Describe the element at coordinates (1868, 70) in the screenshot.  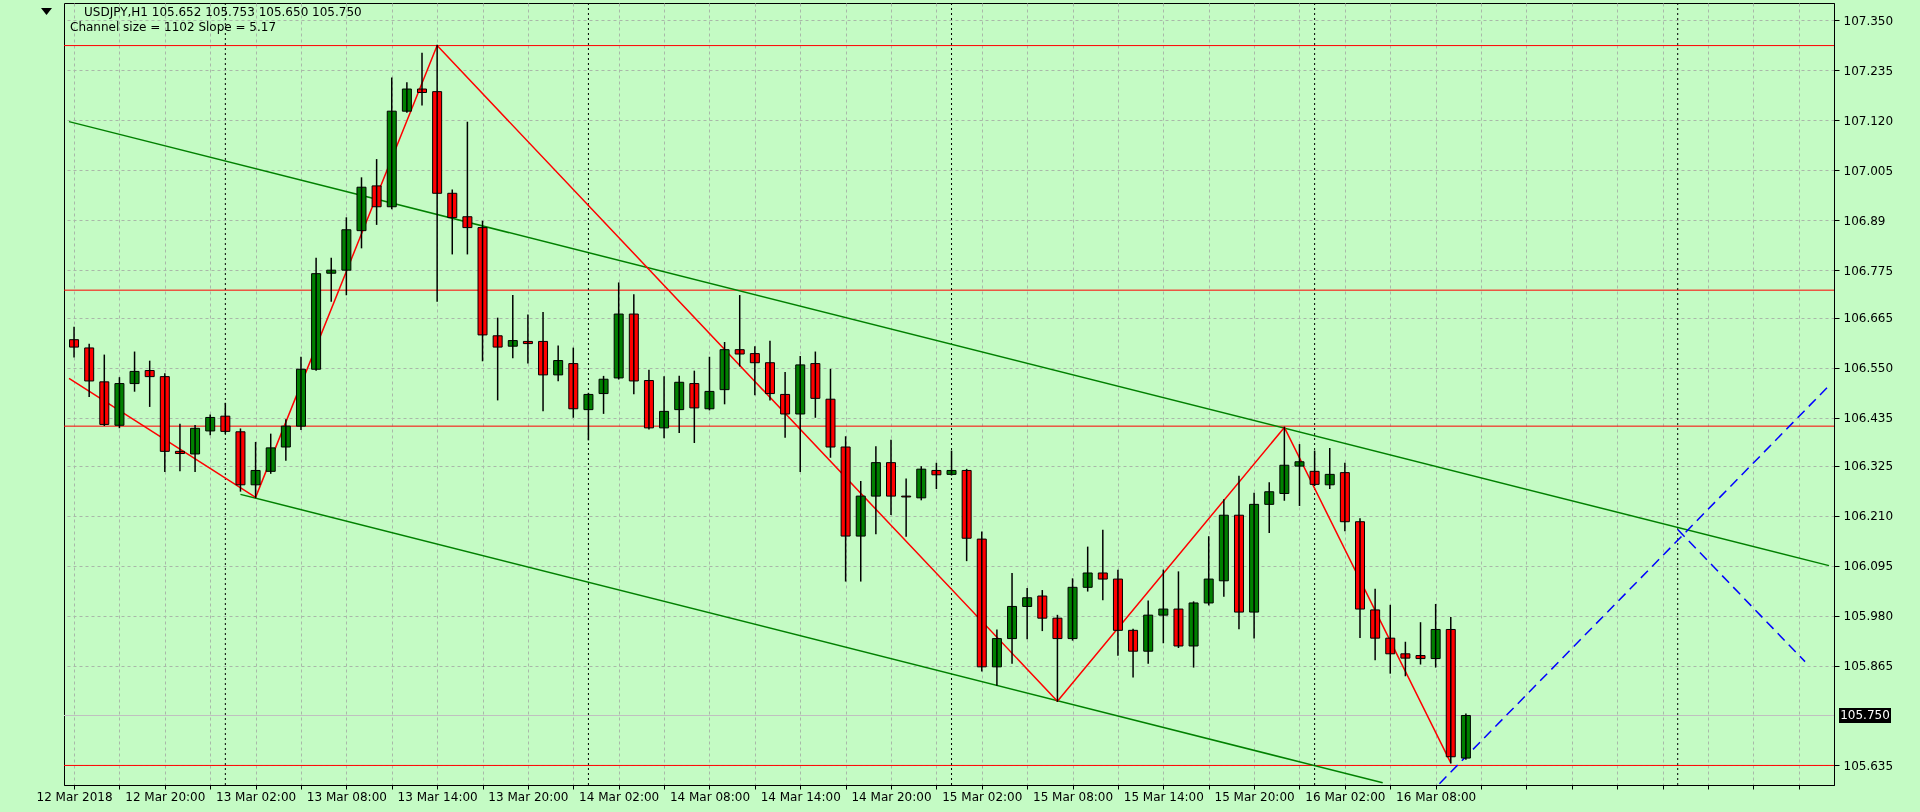
I see `y-tick-label: 107.235` at that location.